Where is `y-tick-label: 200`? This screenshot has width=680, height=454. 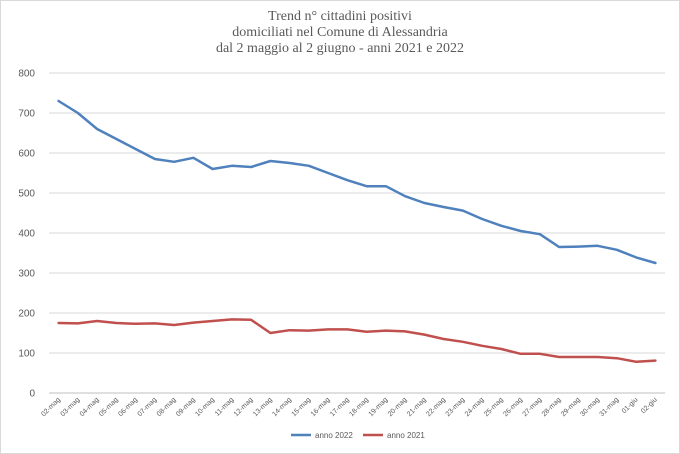 y-tick-label: 200 is located at coordinates (26, 314).